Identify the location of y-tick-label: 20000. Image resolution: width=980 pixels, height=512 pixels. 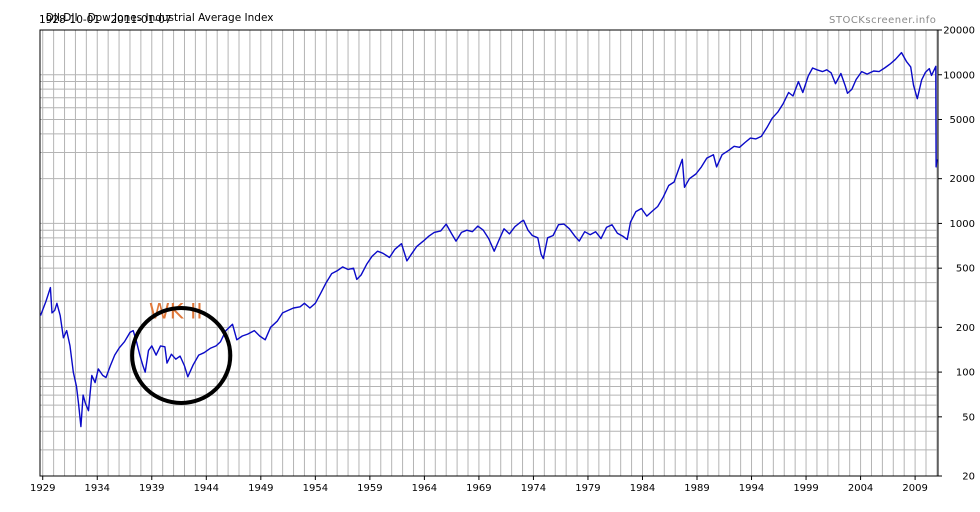
(959, 31).